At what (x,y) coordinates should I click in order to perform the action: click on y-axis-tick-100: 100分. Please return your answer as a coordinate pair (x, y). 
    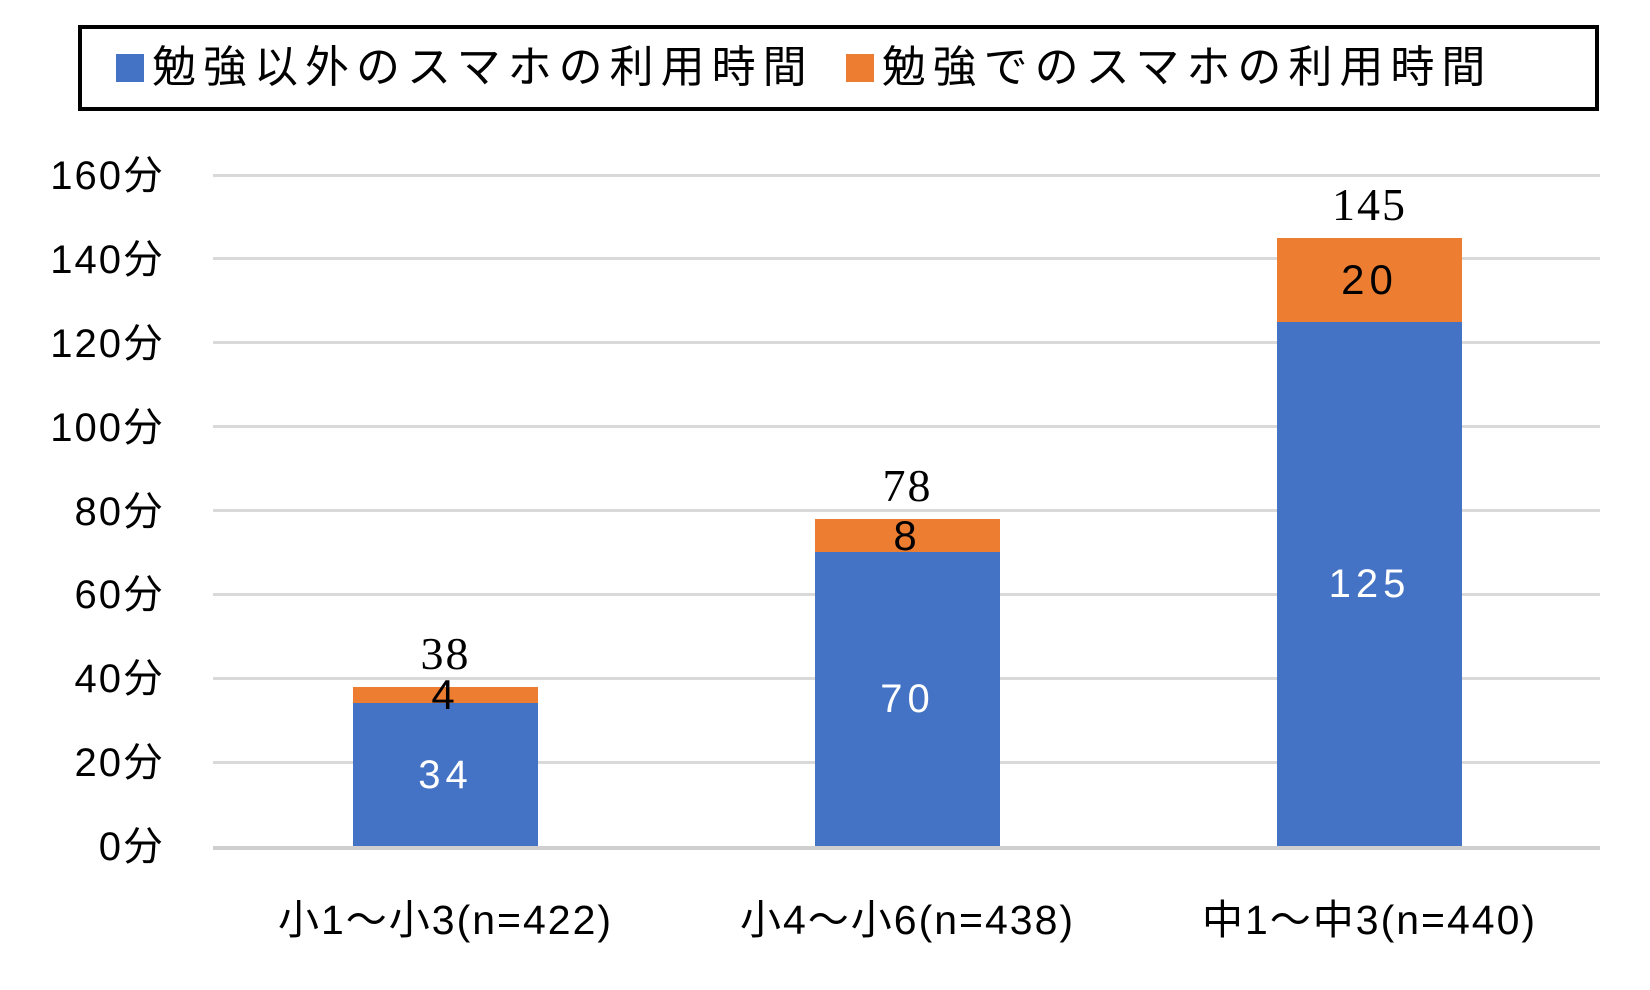
    Looking at the image, I should click on (107, 427).